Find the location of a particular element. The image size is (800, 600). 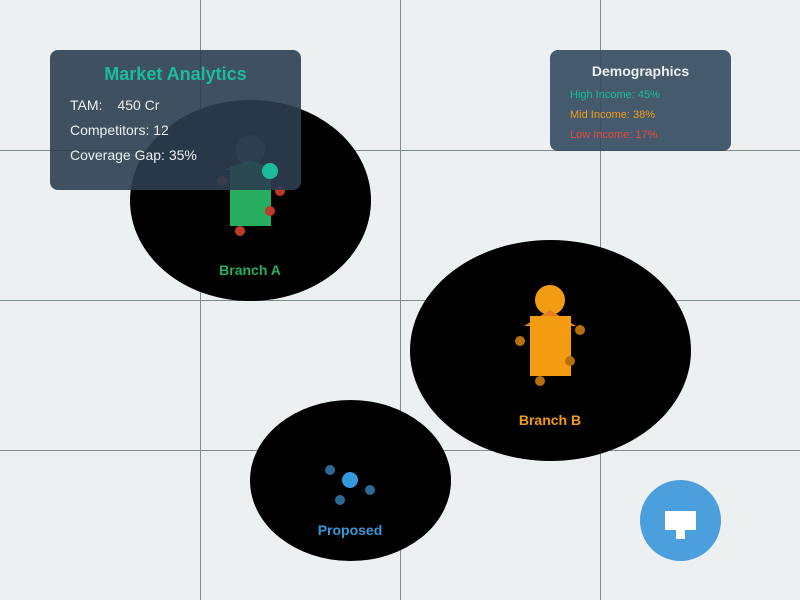

branch-b-head-icon is located at coordinates (550, 300).